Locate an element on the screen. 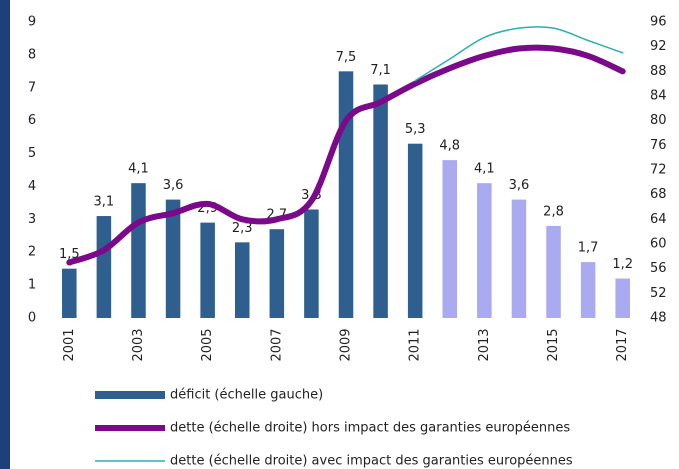 The height and width of the screenshot is (469, 679). y2-tick-label: 80 is located at coordinates (658, 120).